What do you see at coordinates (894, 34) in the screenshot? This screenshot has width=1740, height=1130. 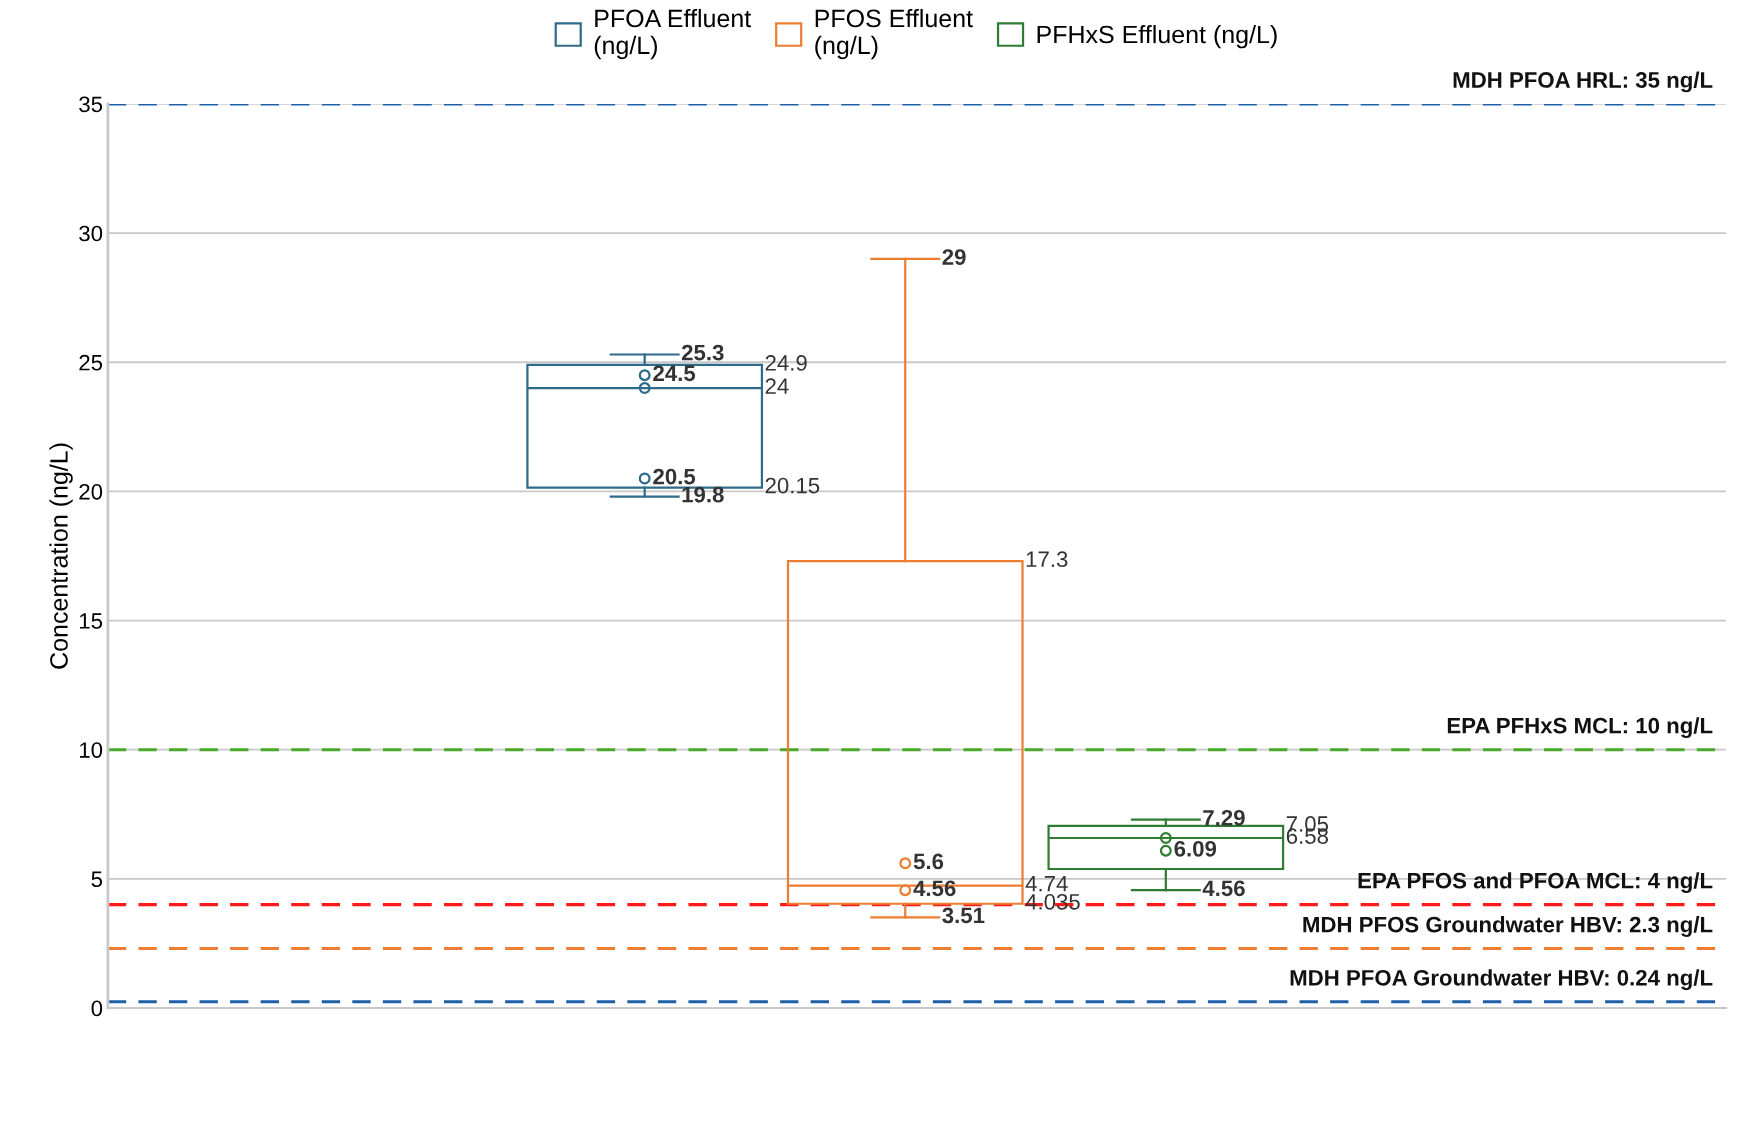 I see `legend-label: PFOS Effluent (ng/L)` at bounding box center [894, 34].